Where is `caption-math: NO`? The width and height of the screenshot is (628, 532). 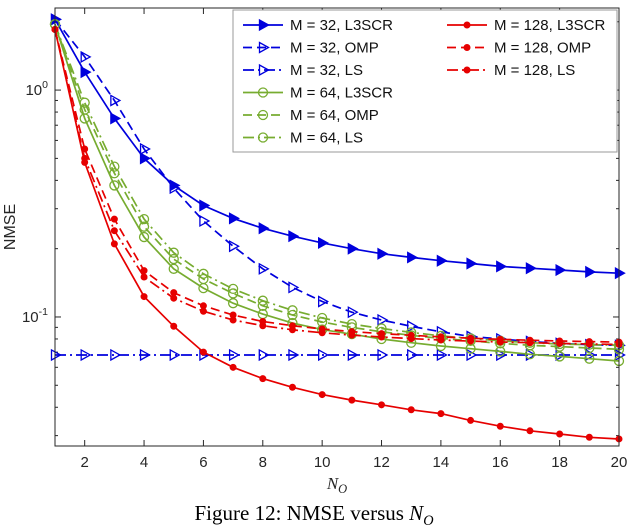 caption-math: NO is located at coordinates (421, 515).